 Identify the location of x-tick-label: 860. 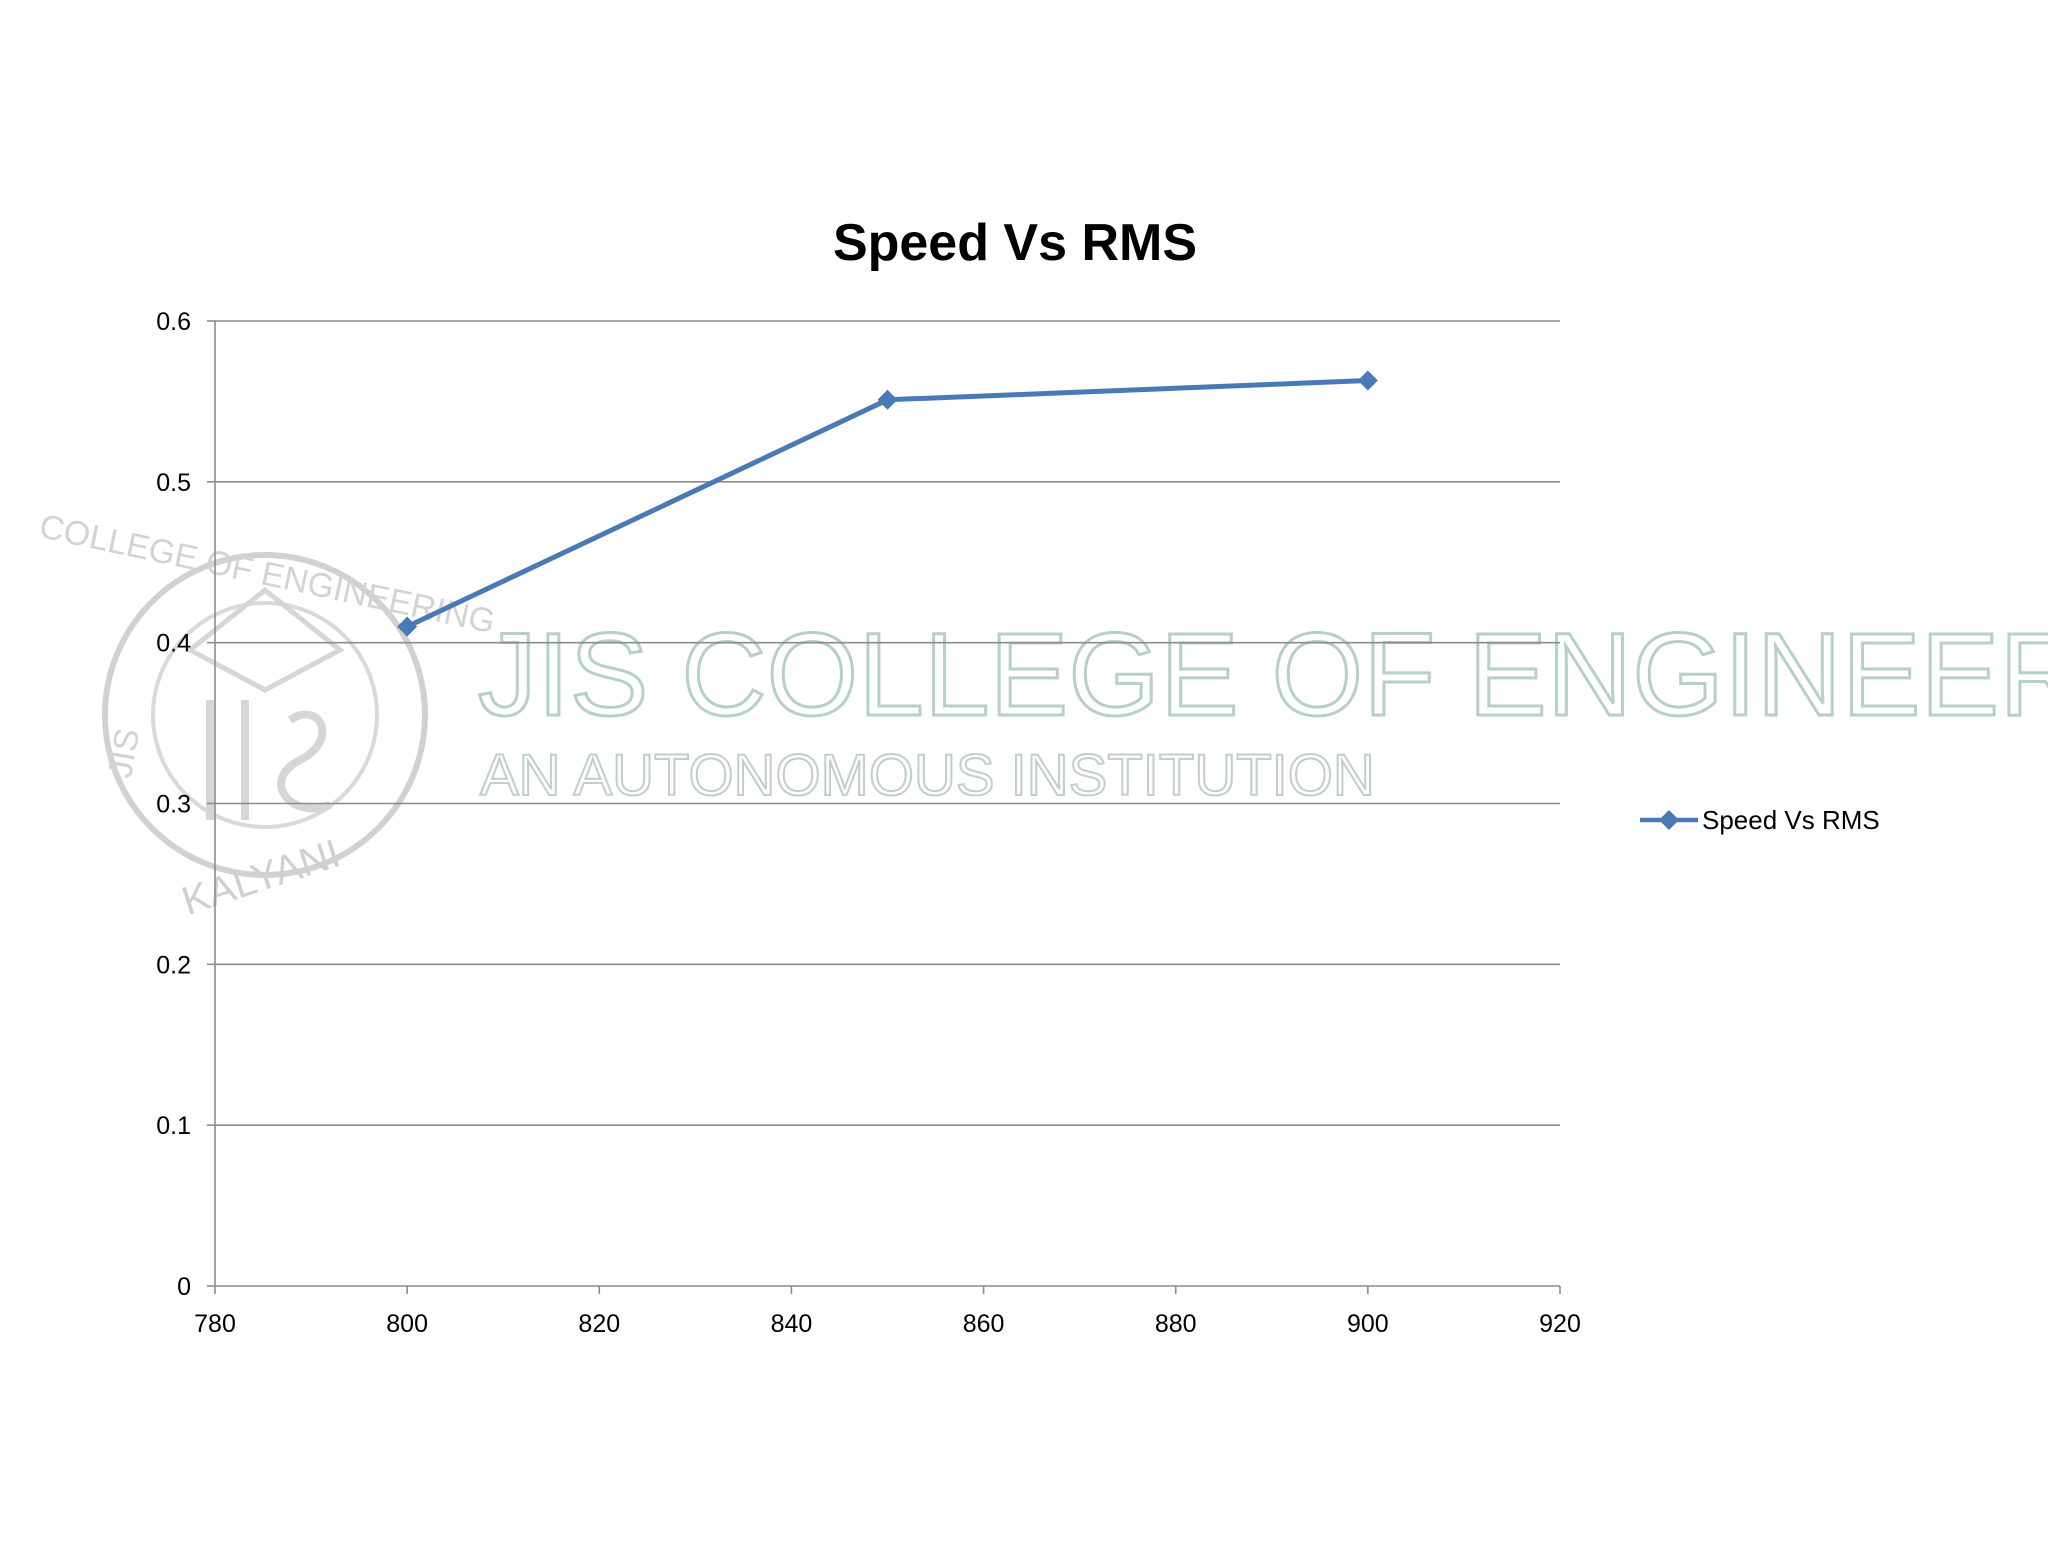
(984, 1324).